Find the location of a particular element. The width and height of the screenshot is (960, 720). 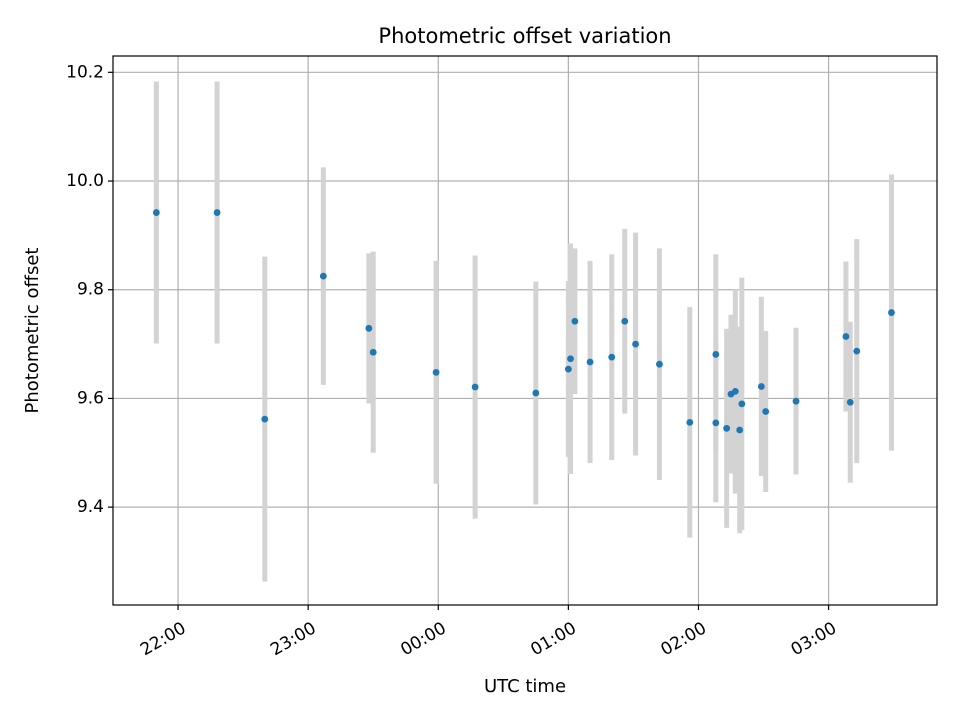

y-tick-label: 9.6 is located at coordinates (90, 398).